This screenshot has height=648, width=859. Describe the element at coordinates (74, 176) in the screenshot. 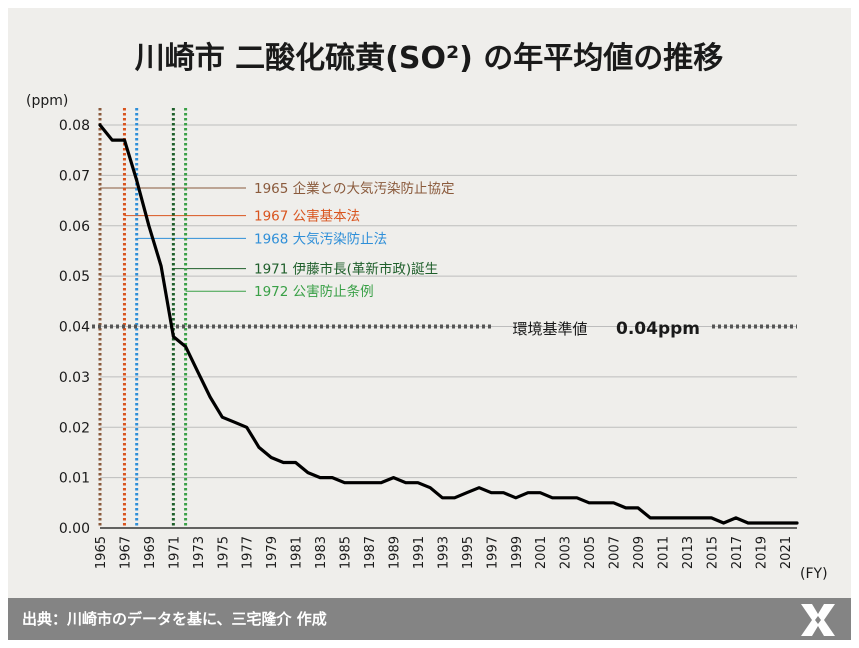

I see `y-tick-label: 0.07` at that location.